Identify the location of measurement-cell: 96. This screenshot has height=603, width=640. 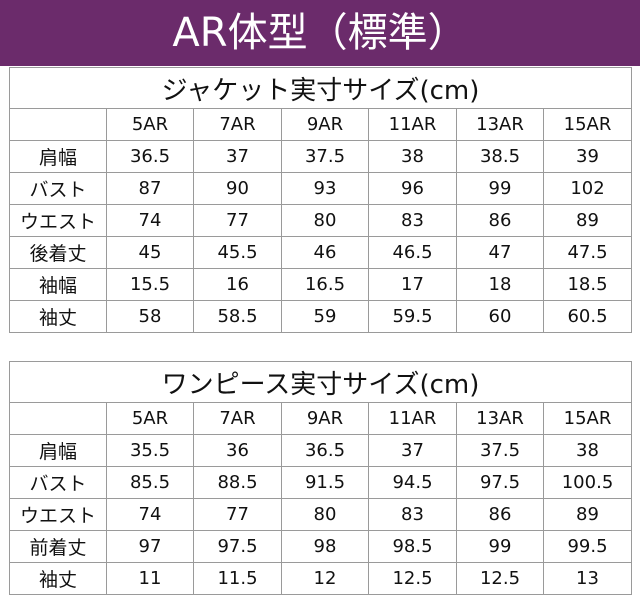
(412, 188).